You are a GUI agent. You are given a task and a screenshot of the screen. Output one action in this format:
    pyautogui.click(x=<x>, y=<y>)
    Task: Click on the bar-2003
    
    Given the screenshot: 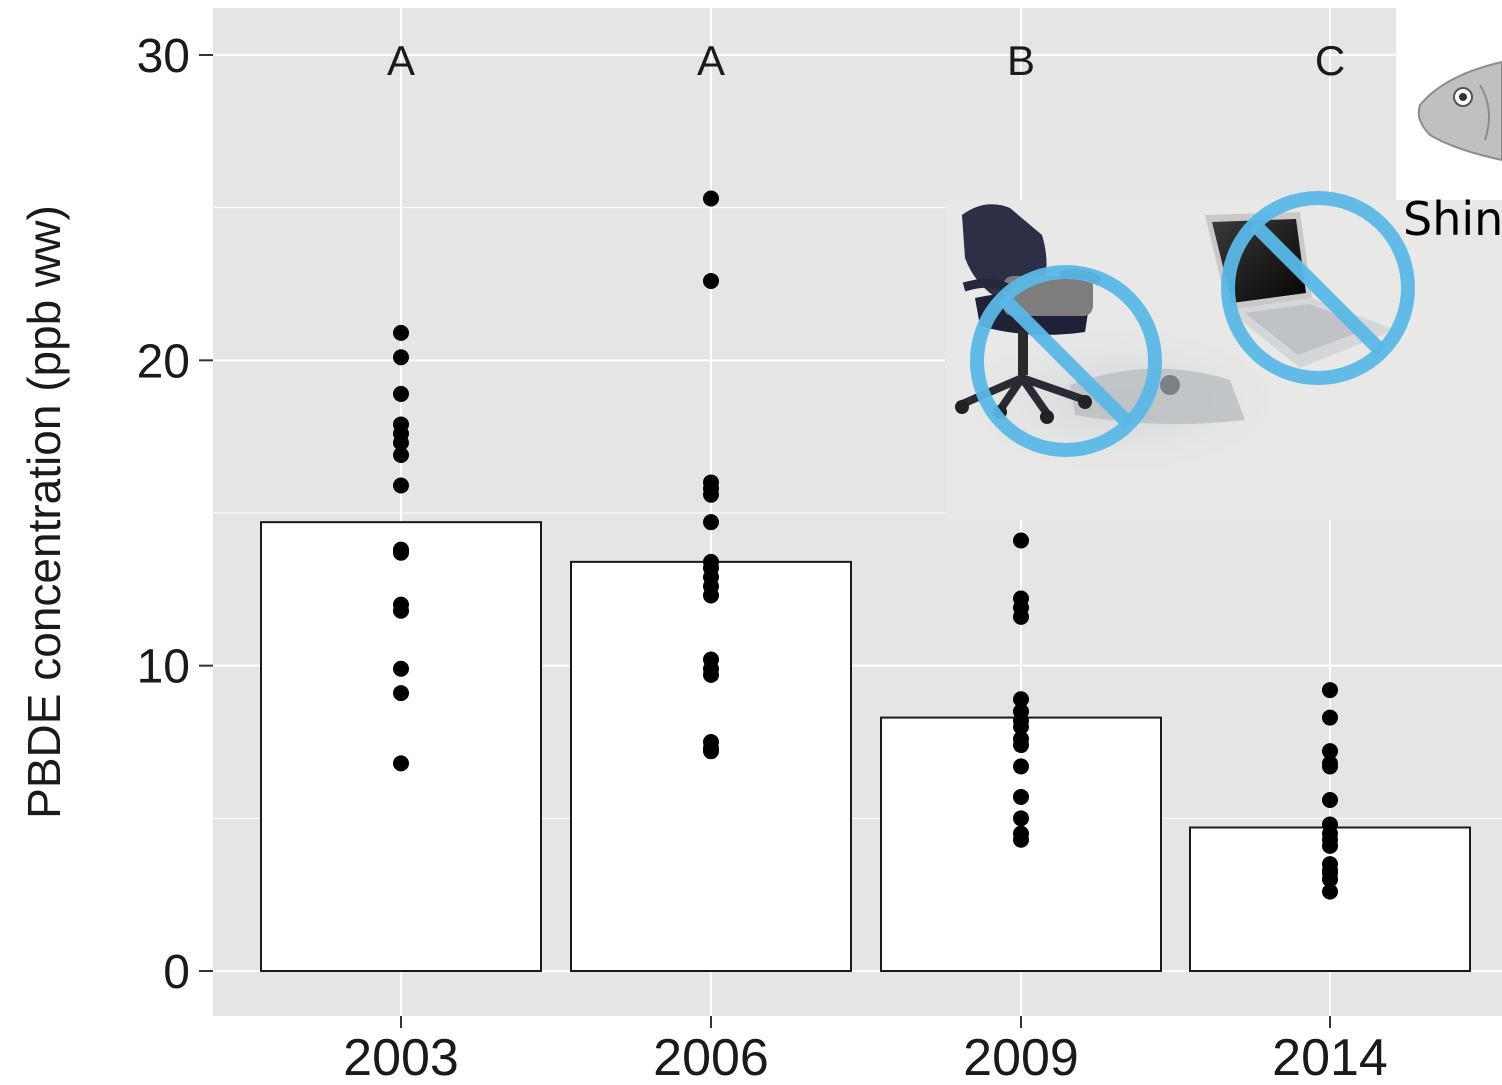 What is the action you would take?
    pyautogui.click(x=401, y=746)
    